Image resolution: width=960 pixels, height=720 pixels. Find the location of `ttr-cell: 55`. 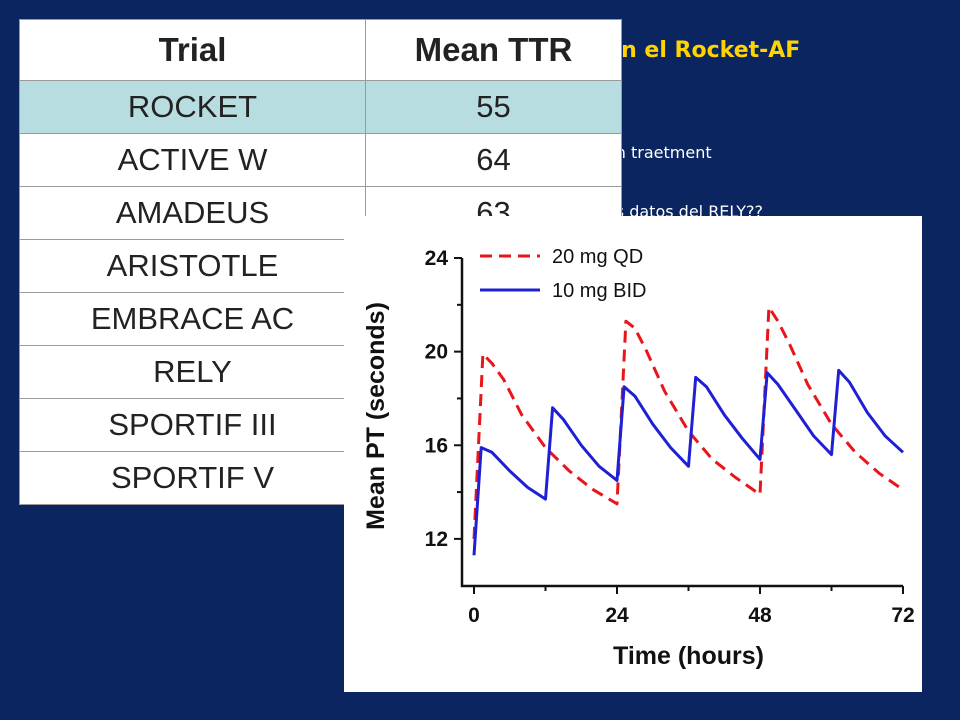

ttr-cell: 55 is located at coordinates (493, 107).